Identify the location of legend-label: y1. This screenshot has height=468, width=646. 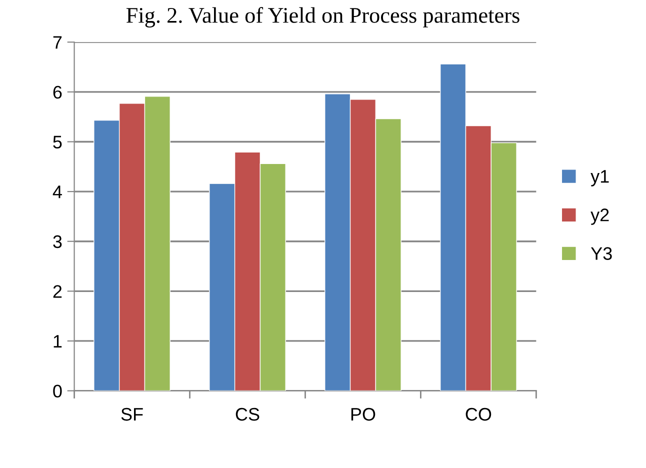
(599, 178).